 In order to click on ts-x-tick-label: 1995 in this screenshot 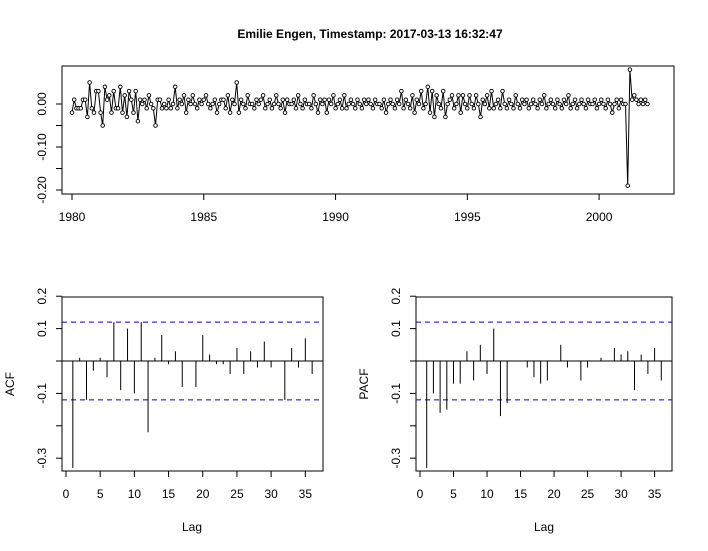, I will do `click(467, 217)`.